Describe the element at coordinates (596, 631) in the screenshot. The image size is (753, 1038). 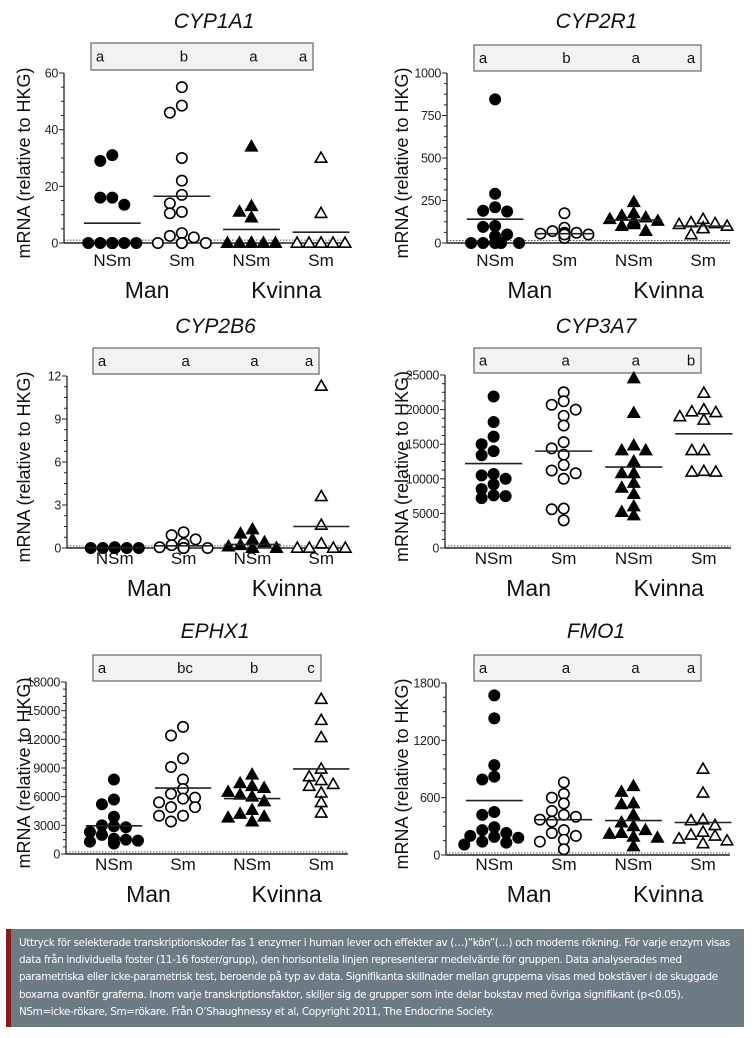
I see `panel-title: FMO1` at that location.